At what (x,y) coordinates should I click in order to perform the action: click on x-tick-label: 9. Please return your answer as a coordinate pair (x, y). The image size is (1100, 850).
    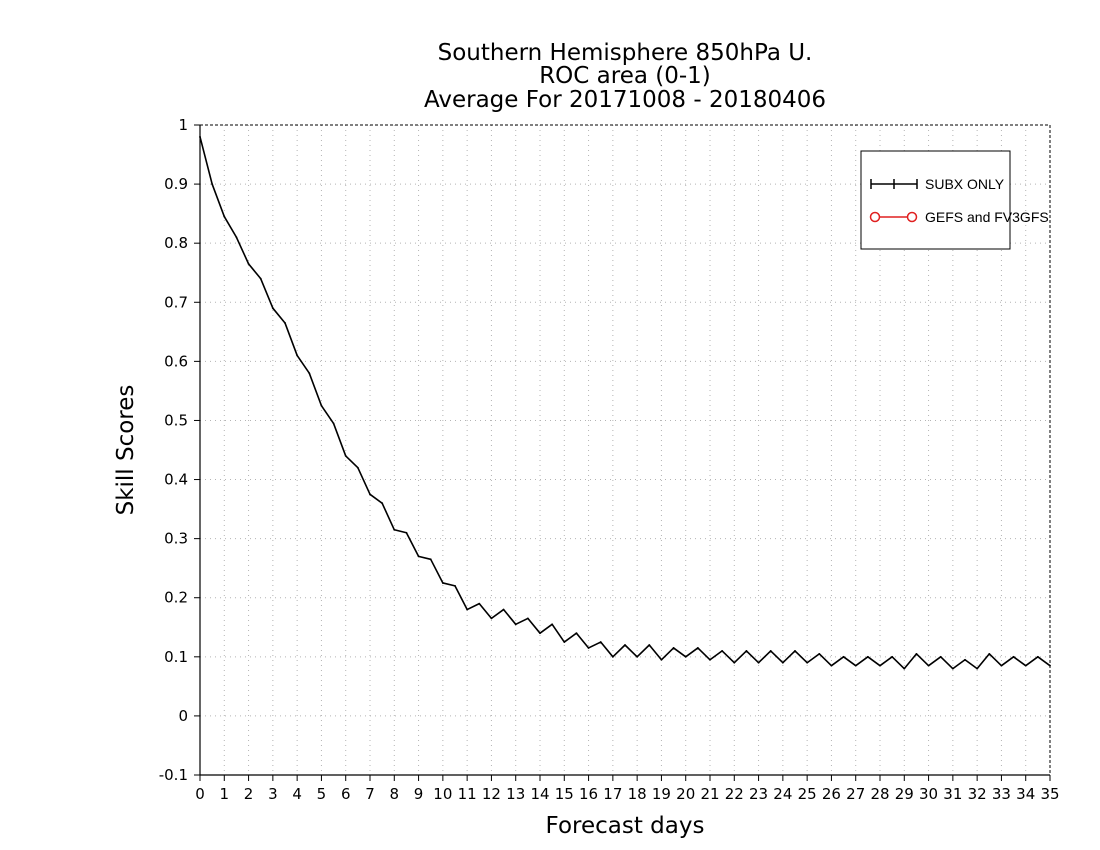
    Looking at the image, I should click on (419, 794).